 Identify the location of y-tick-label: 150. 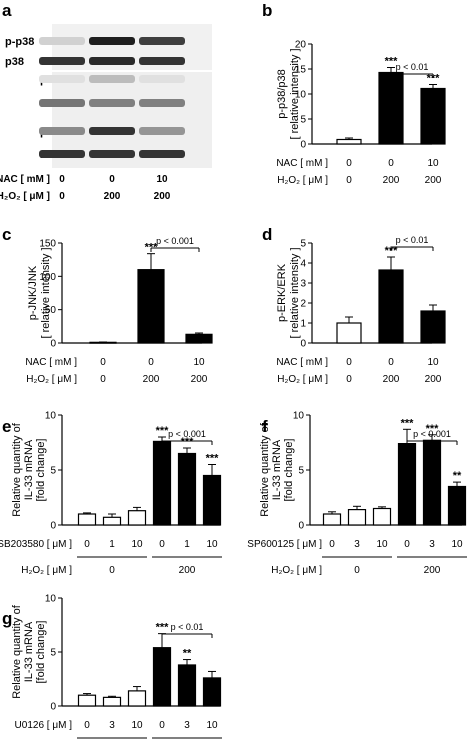
(47, 244).